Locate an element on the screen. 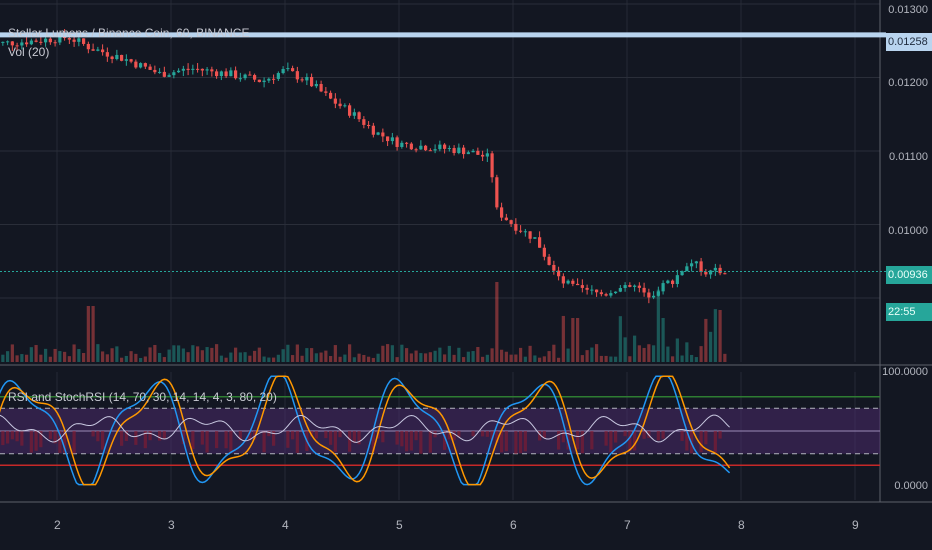 The height and width of the screenshot is (550, 932). price-label-1: 0.01200 is located at coordinates (908, 83).